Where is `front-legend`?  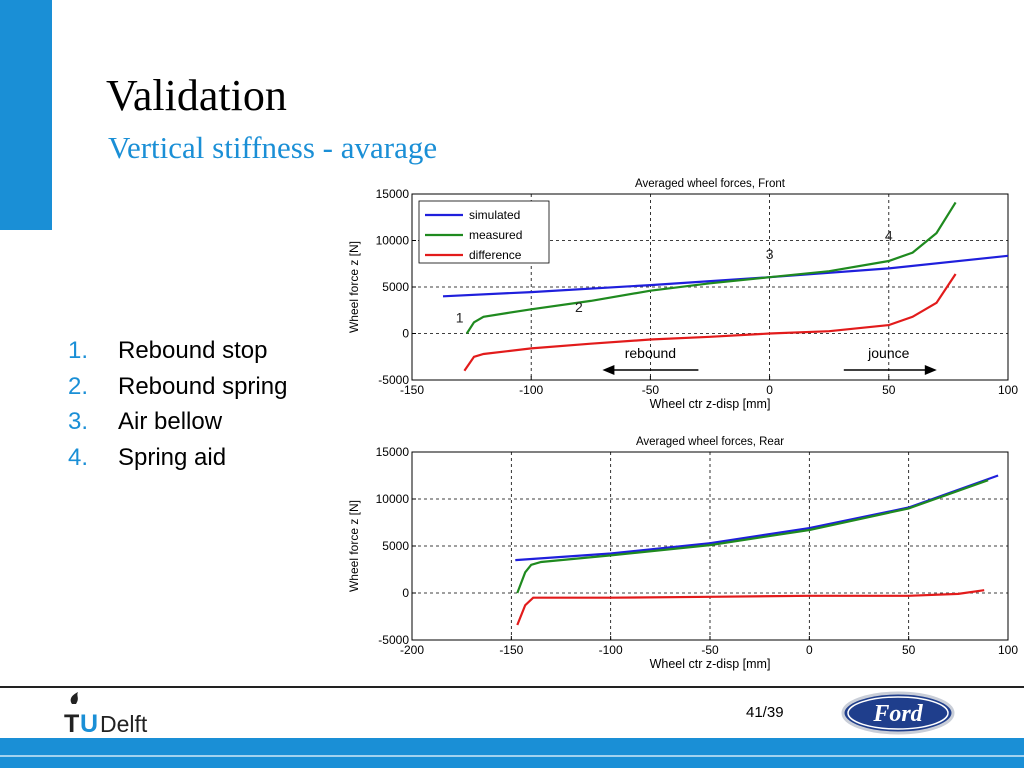
front-legend is located at coordinates (484, 232).